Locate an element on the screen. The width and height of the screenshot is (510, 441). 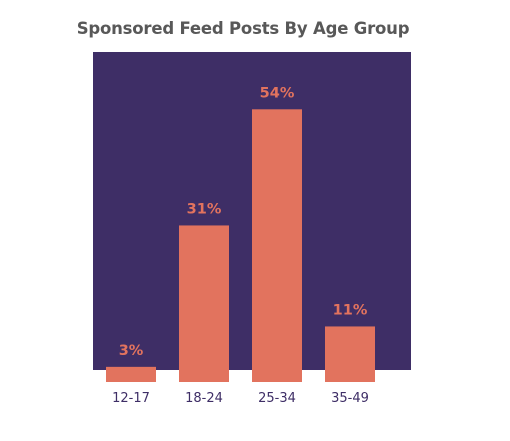
category-label-25-34: 25-34 is located at coordinates (277, 398).